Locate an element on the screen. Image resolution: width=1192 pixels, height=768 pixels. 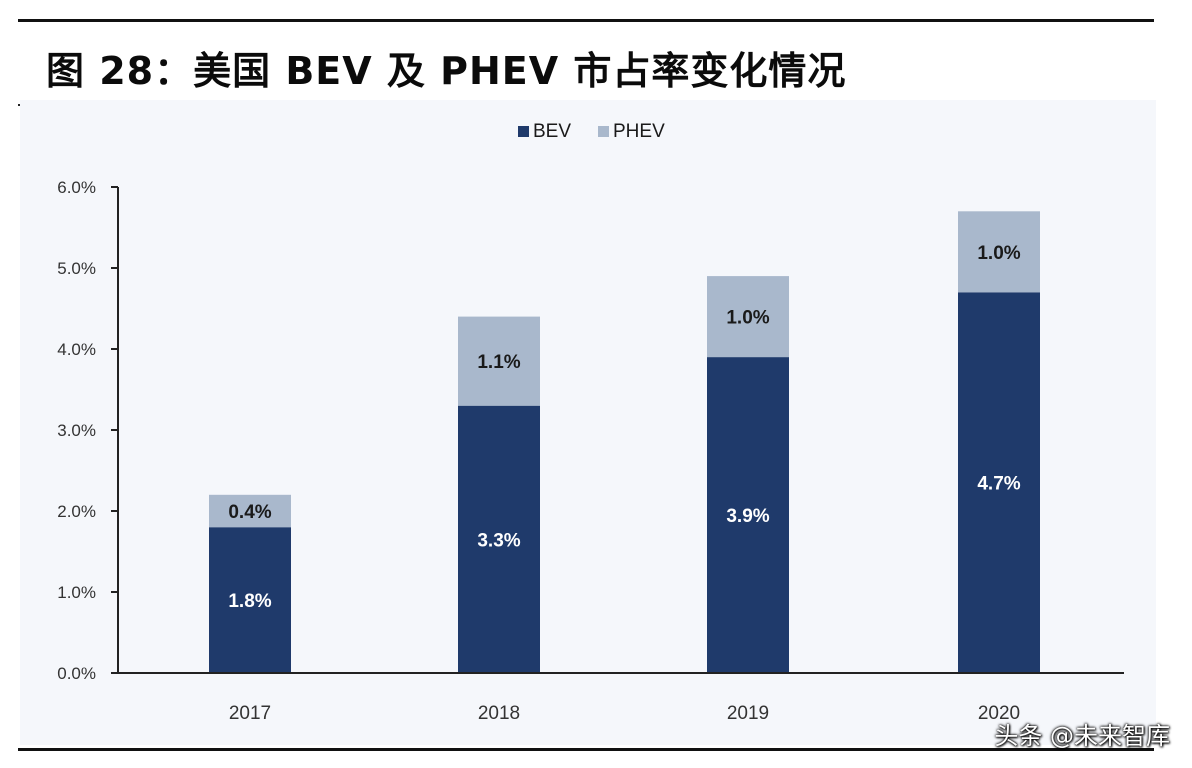
data-label-bev-2017: 1.8% is located at coordinates (249, 601).